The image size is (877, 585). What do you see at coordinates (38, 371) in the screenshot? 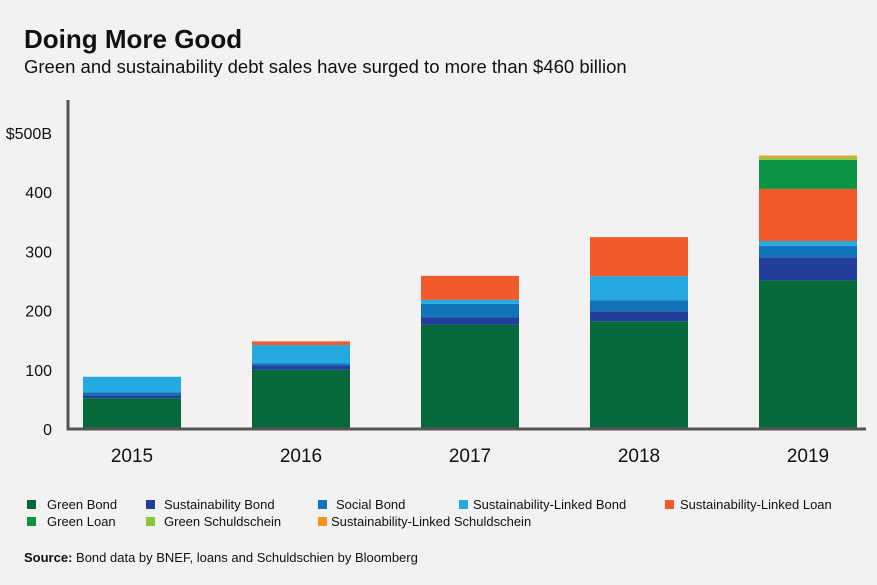
I see `y-tick-label: 100` at bounding box center [38, 371].